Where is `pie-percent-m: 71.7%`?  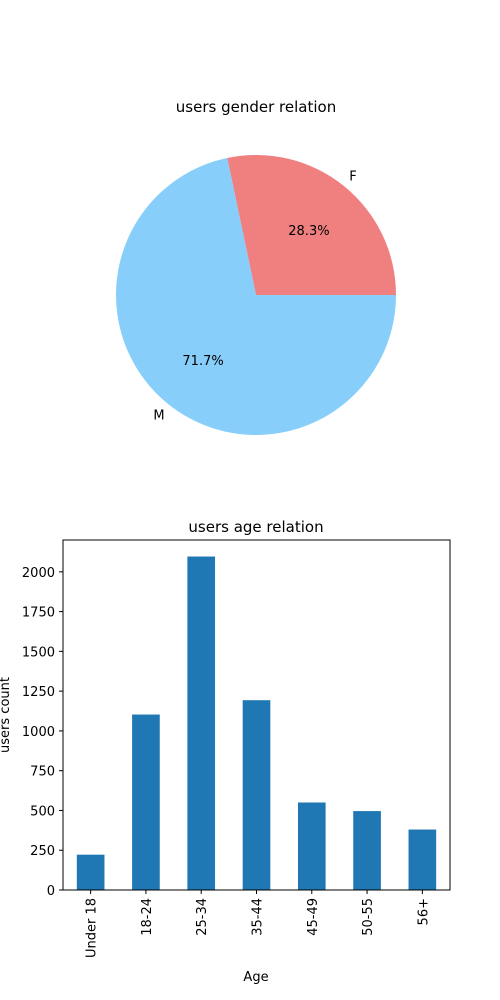 pie-percent-m: 71.7% is located at coordinates (202, 361).